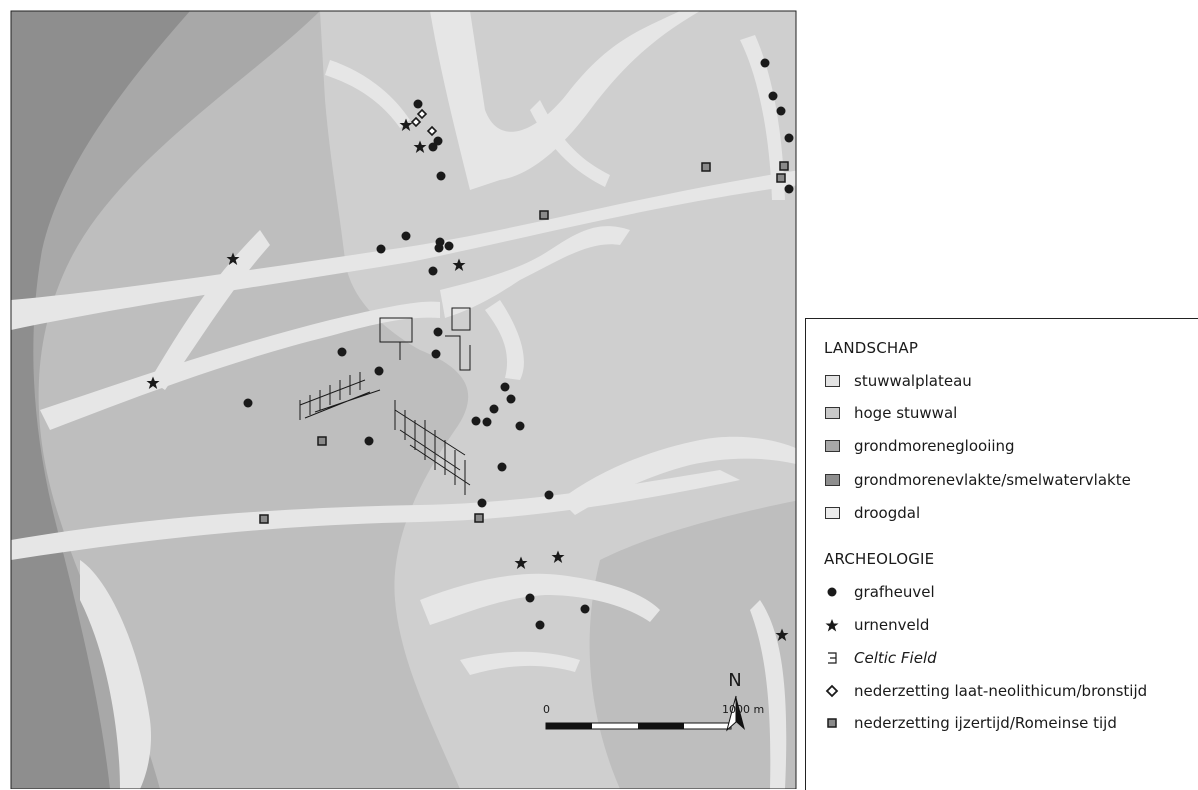 The width and height of the screenshot is (1198, 790). I want to click on swatch-grondmorenevlakte, so click(832, 480).